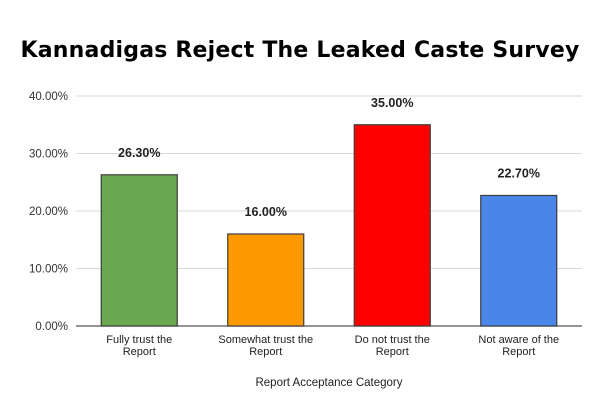 This screenshot has width=600, height=402. What do you see at coordinates (518, 340) in the screenshot?
I see `x-tick-label: Not aware of the` at bounding box center [518, 340].